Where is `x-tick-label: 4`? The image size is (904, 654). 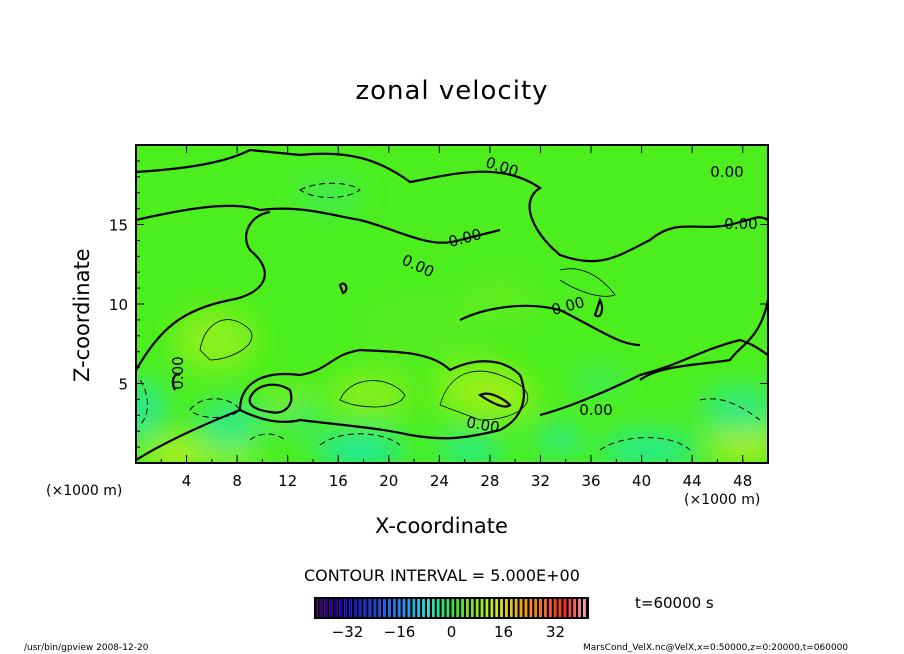 x-tick-label: 4 is located at coordinates (187, 481).